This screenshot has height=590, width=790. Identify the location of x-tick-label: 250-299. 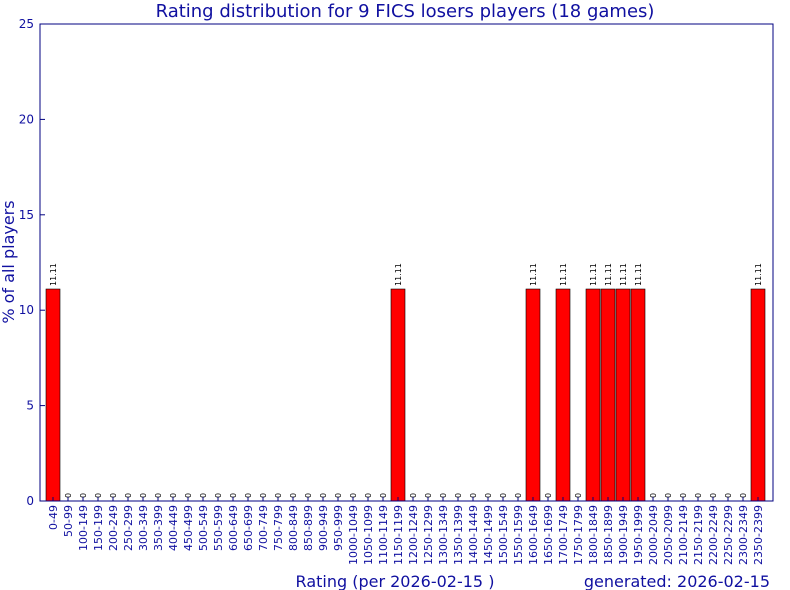
(128, 528).